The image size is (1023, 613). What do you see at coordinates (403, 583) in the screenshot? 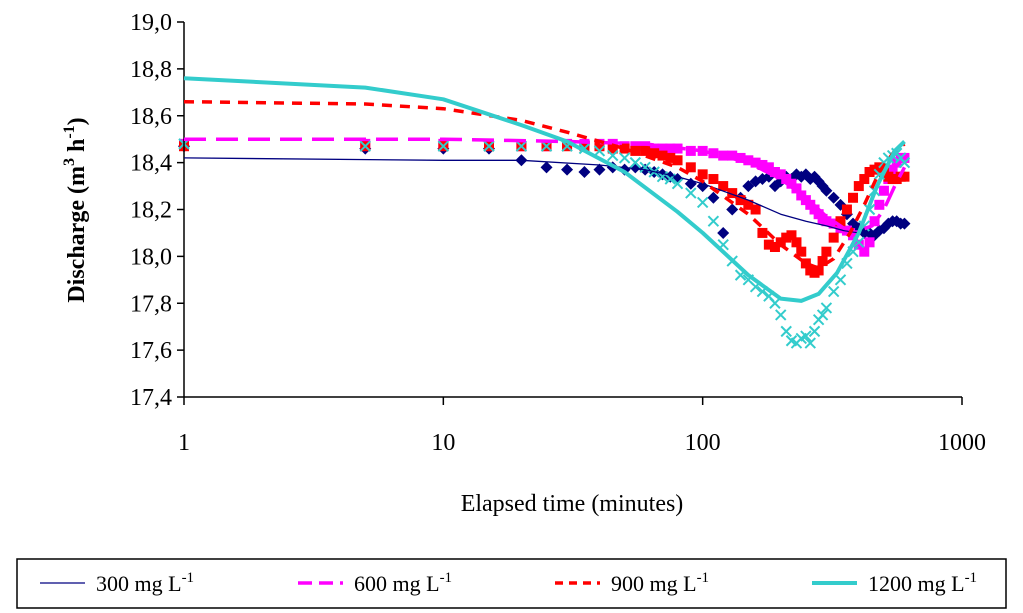
I see `legend-label: 600 mg L-1` at bounding box center [403, 583].